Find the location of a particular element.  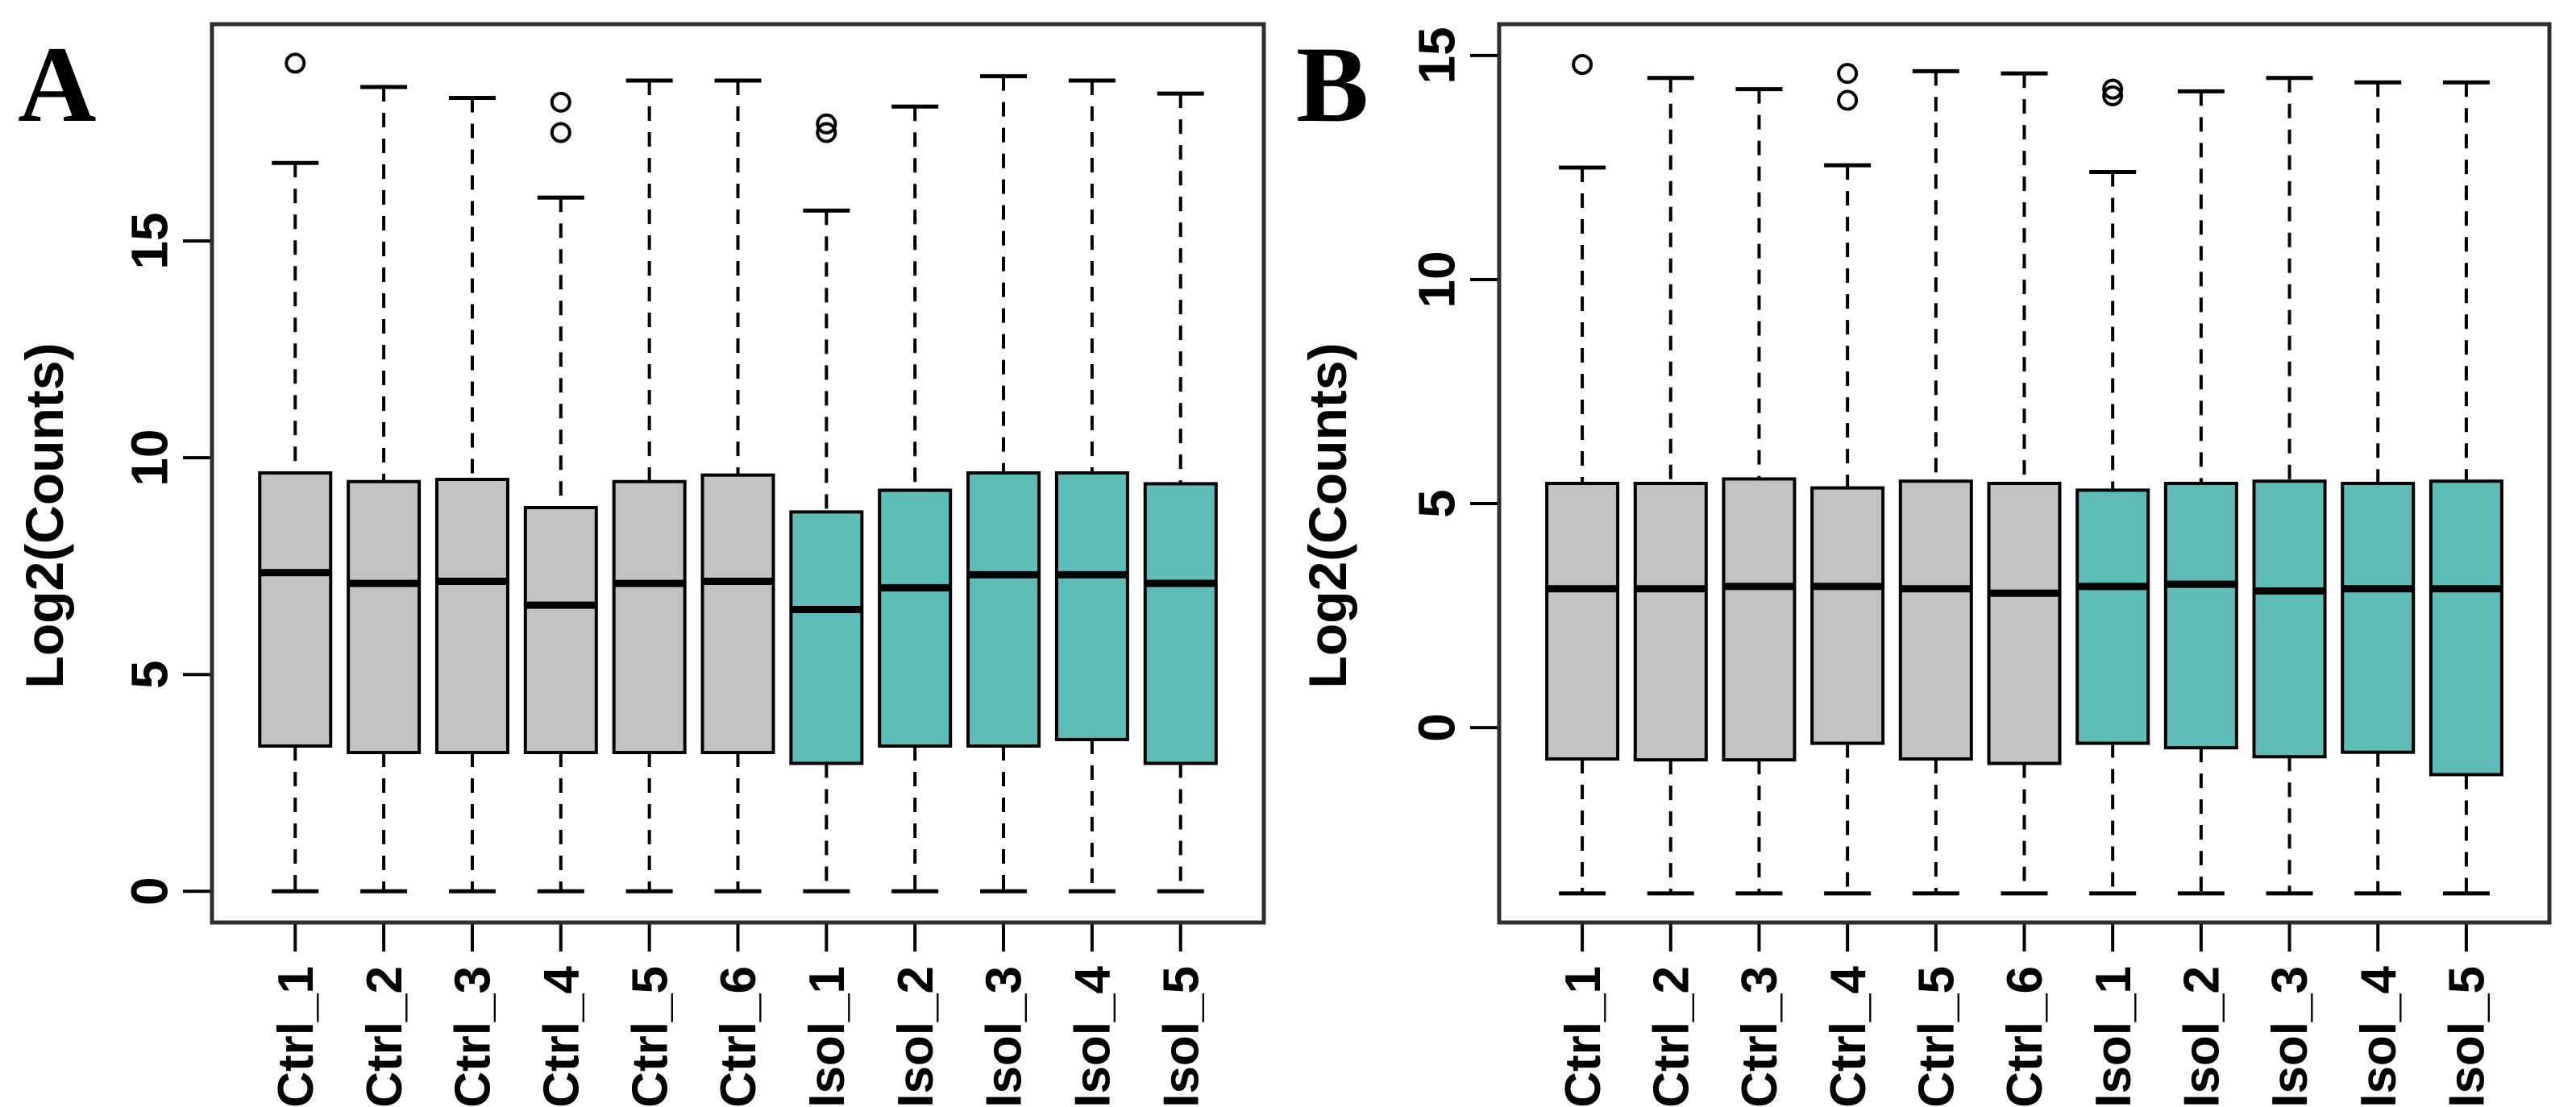

box-A-Isol_5: Isol_5 is located at coordinates (1180, 599).